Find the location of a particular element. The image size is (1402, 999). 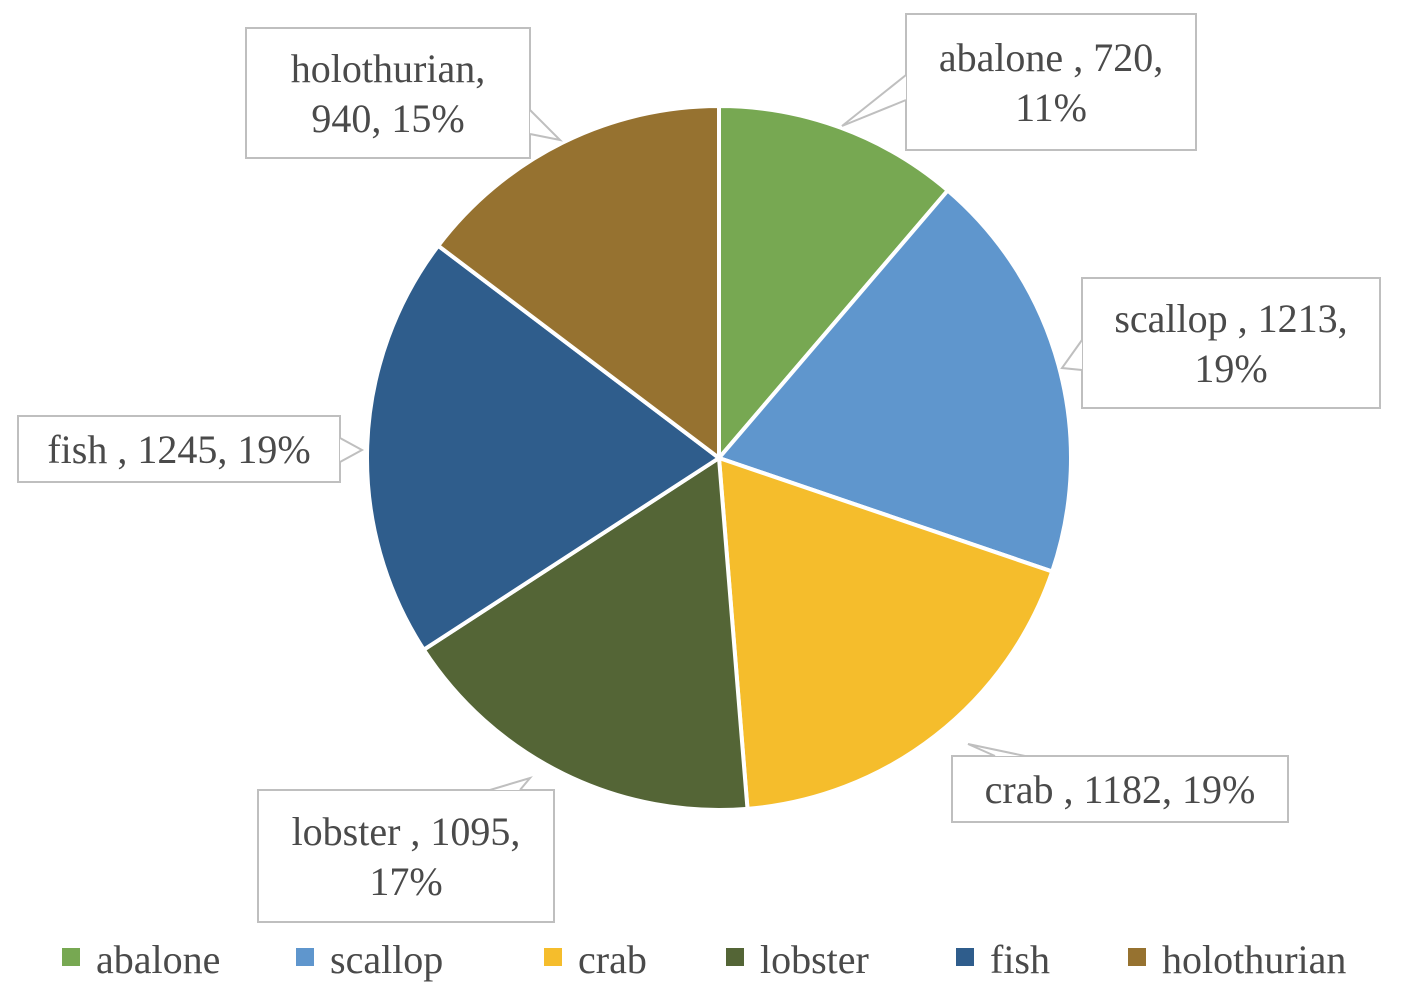

pie-slice-abalone is located at coordinates (834, 283).